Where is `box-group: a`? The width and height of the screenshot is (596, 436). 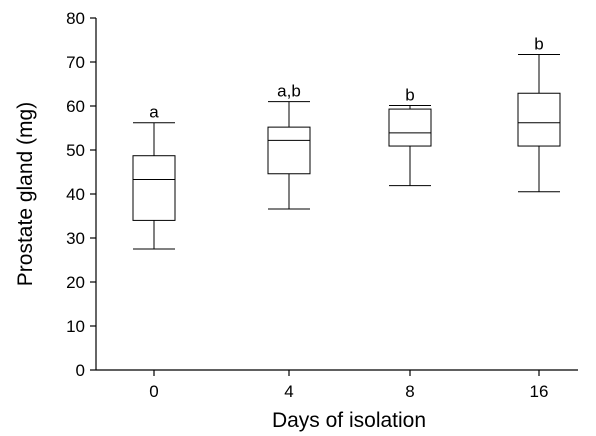
box-group: a is located at coordinates (154, 176).